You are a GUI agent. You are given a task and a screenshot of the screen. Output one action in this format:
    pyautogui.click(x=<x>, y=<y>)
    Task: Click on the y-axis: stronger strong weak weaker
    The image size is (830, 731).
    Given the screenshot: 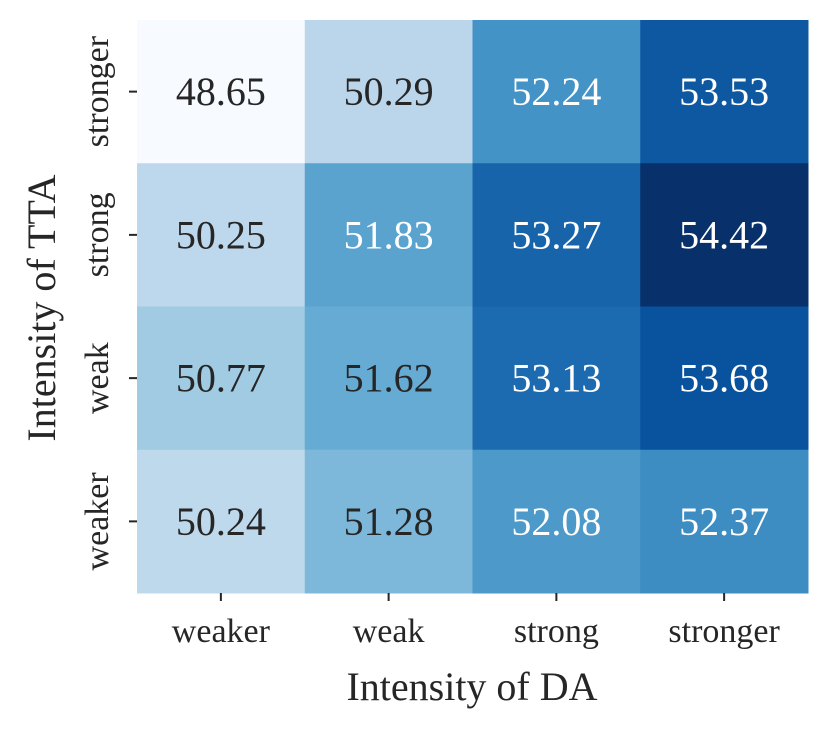 What is the action you would take?
    pyautogui.click(x=108, y=302)
    